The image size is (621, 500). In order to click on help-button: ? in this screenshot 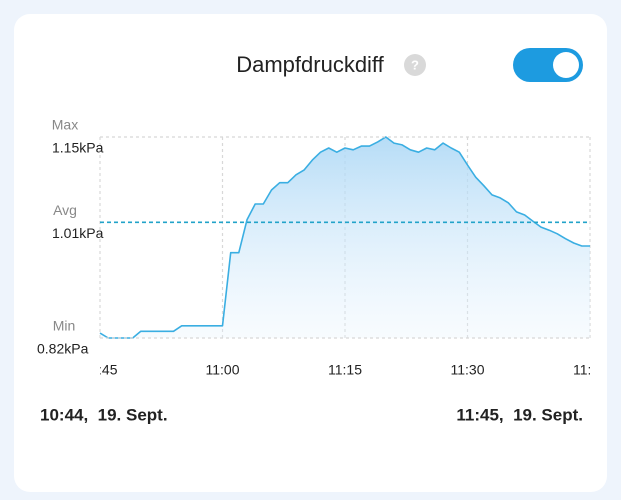, I will do `click(415, 65)`.